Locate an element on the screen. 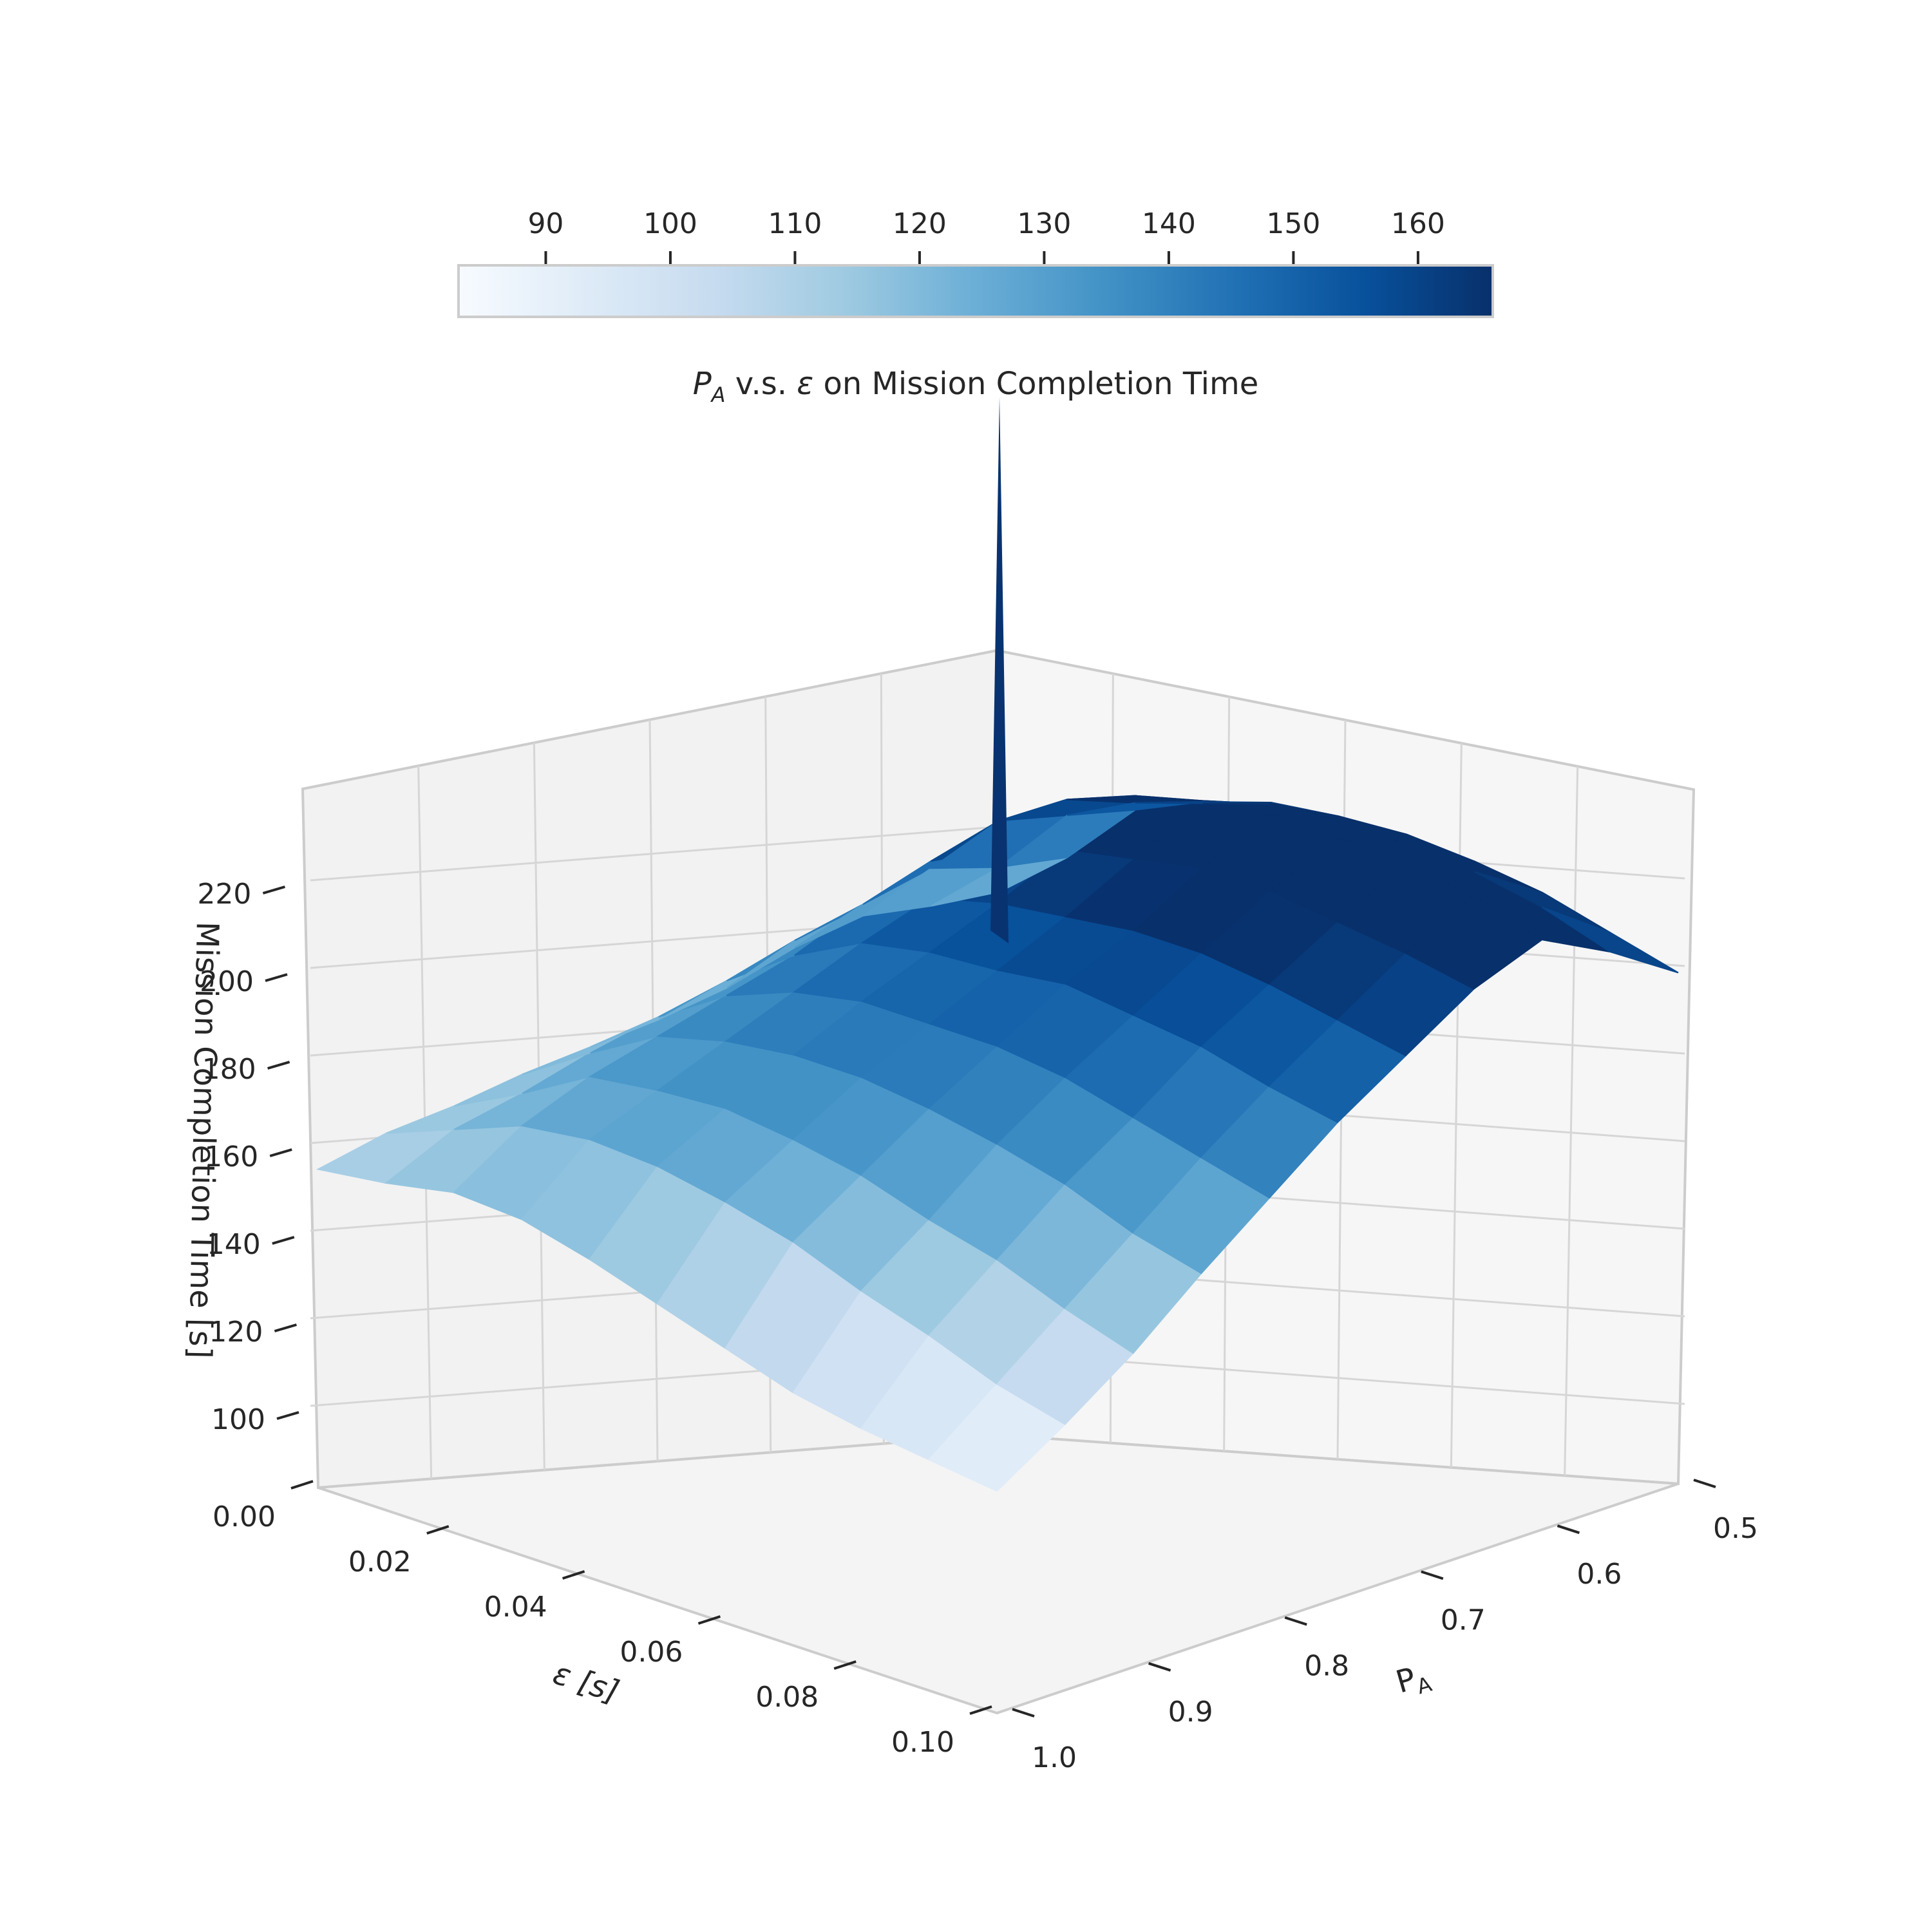 The width and height of the screenshot is (1932, 1932). colorbar-tick-label: 110 is located at coordinates (795, 224).